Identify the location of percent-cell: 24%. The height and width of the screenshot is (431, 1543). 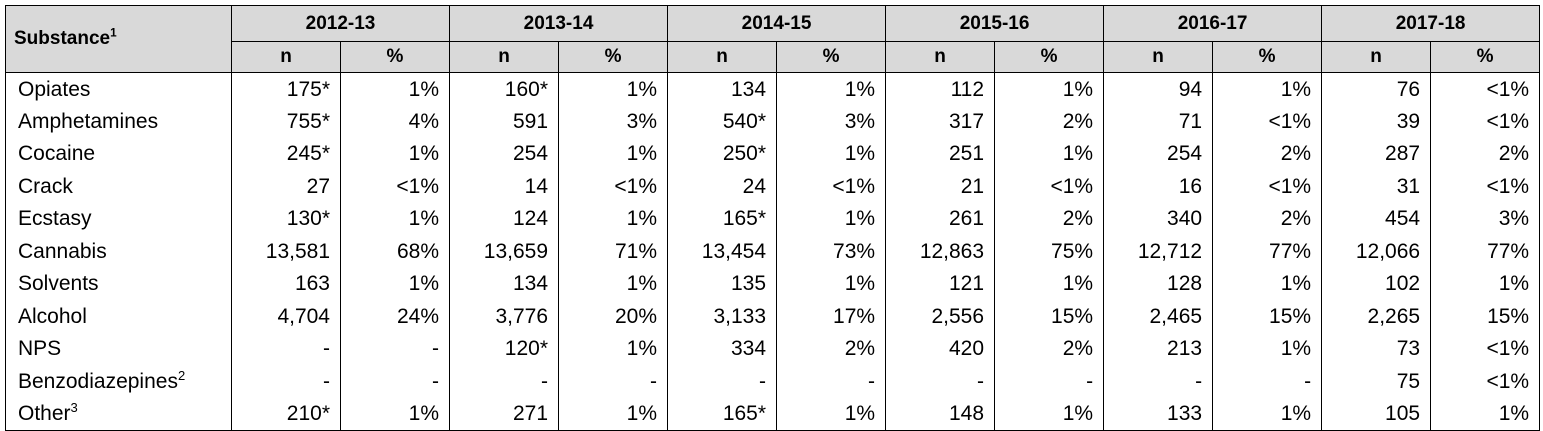
(395, 316).